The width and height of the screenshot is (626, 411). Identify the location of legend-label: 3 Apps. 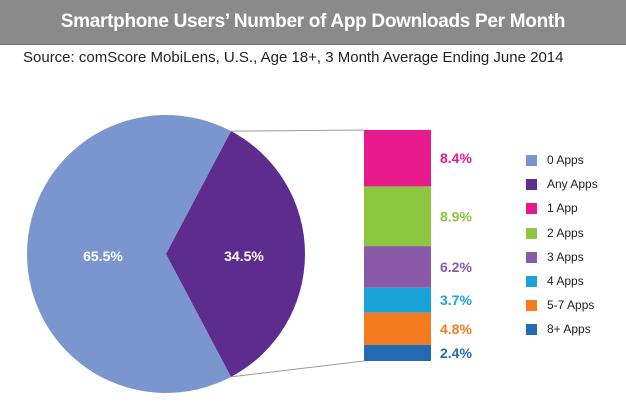
(565, 256).